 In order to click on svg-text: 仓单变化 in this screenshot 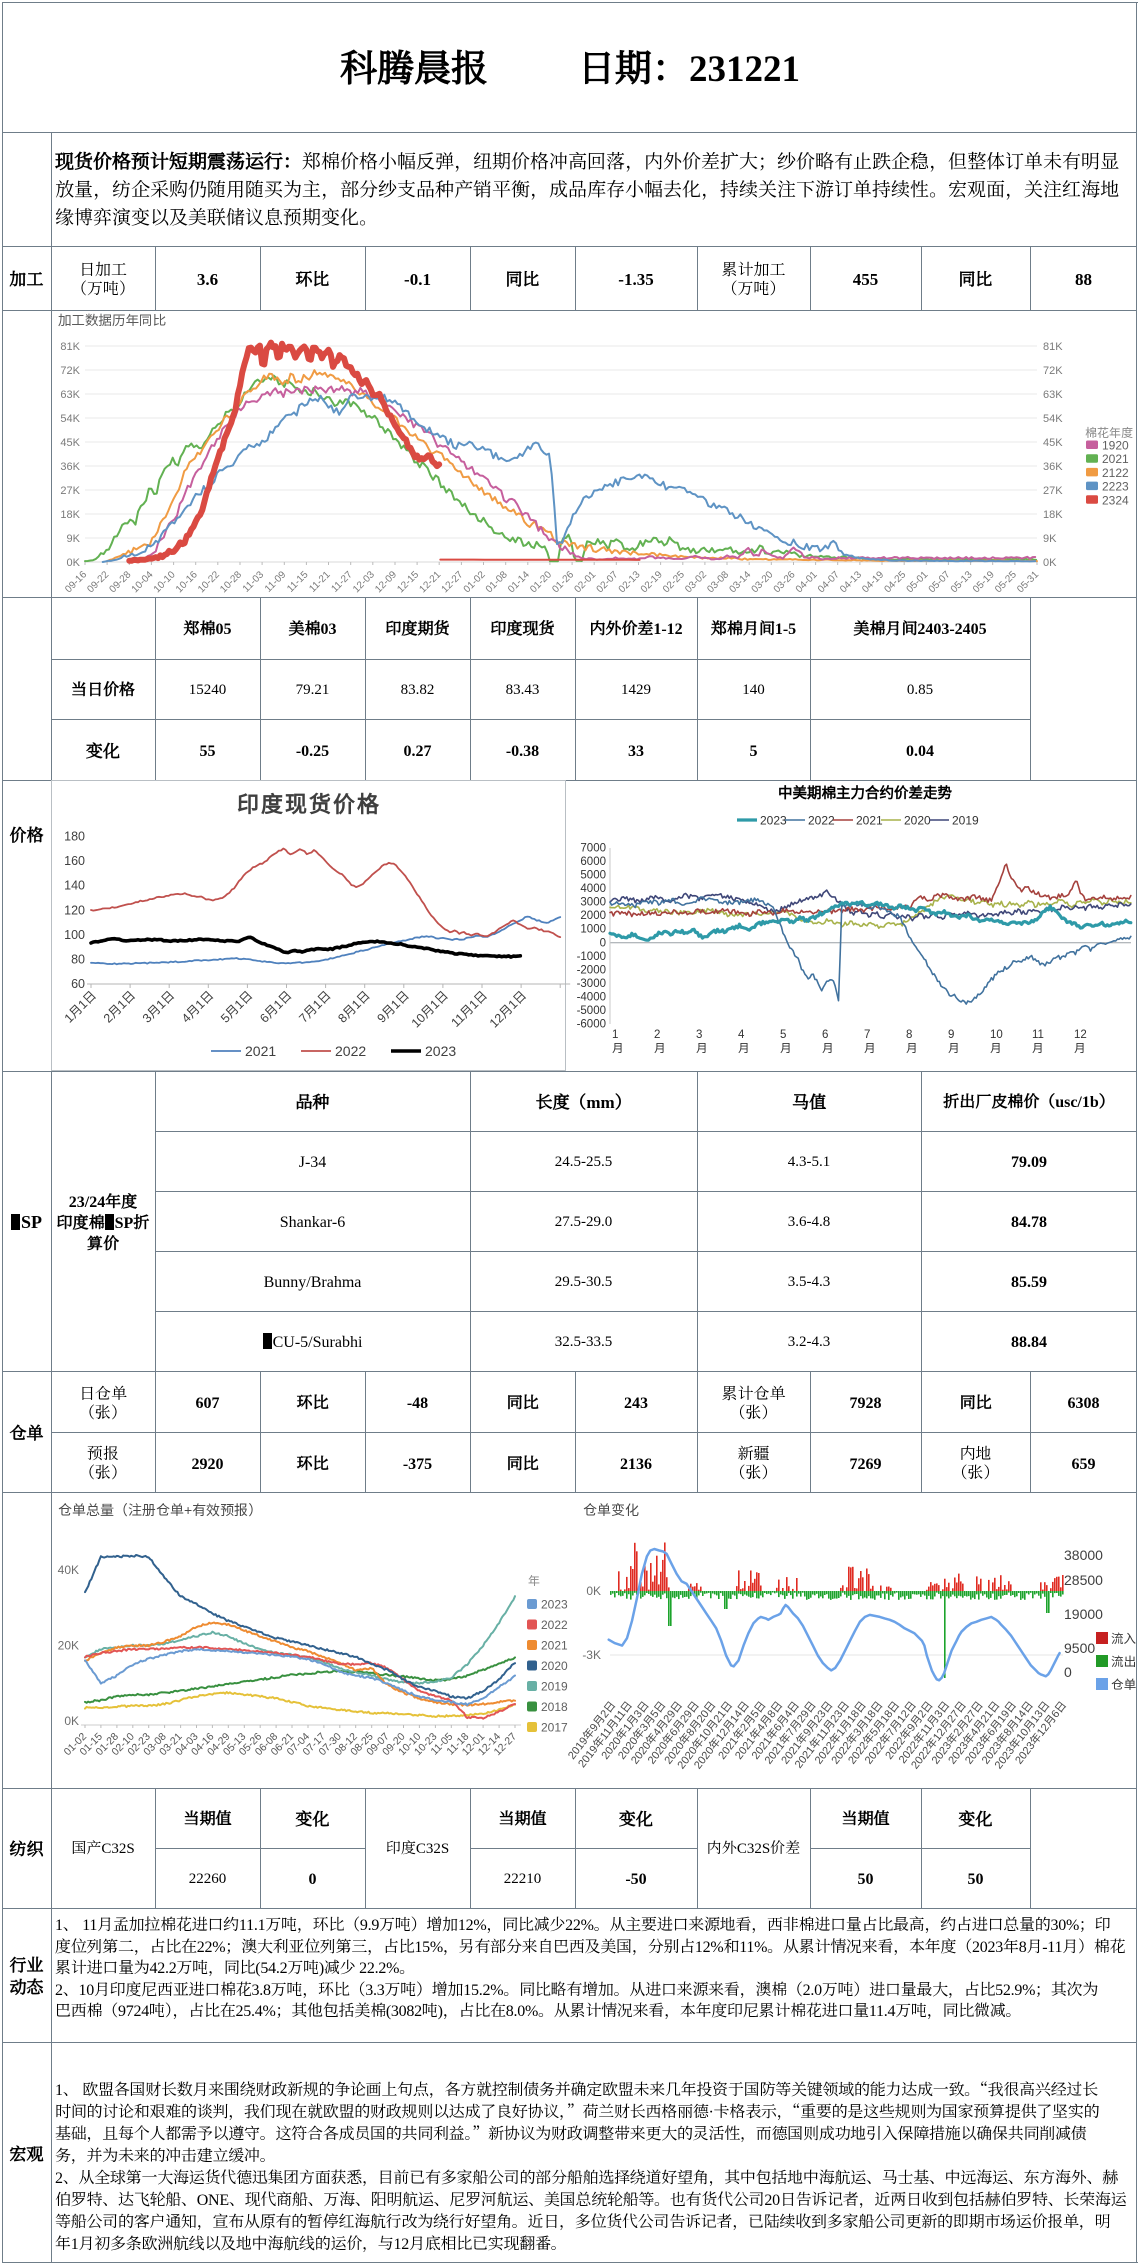, I will do `click(611, 1510)`.